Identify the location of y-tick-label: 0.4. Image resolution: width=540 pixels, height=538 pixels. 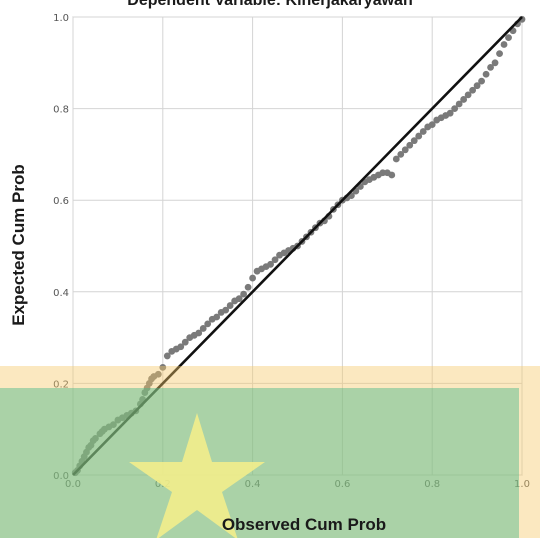
(61, 293).